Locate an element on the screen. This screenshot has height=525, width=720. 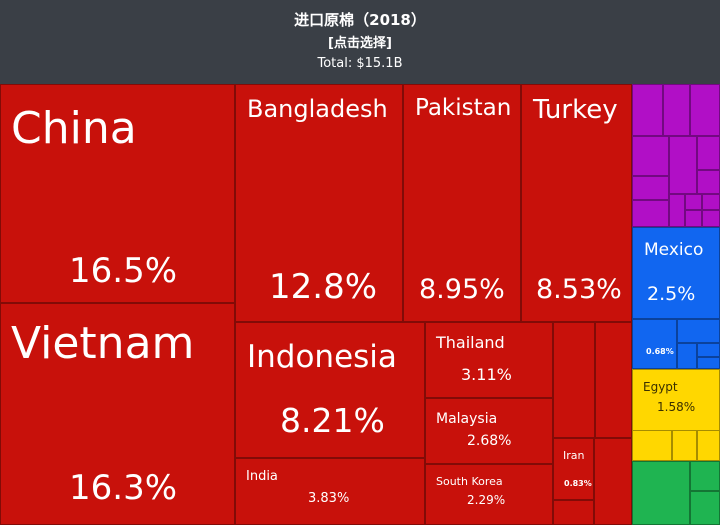
treemap-tile-turkey: Turkey 8.53% is located at coordinates (576, 203).